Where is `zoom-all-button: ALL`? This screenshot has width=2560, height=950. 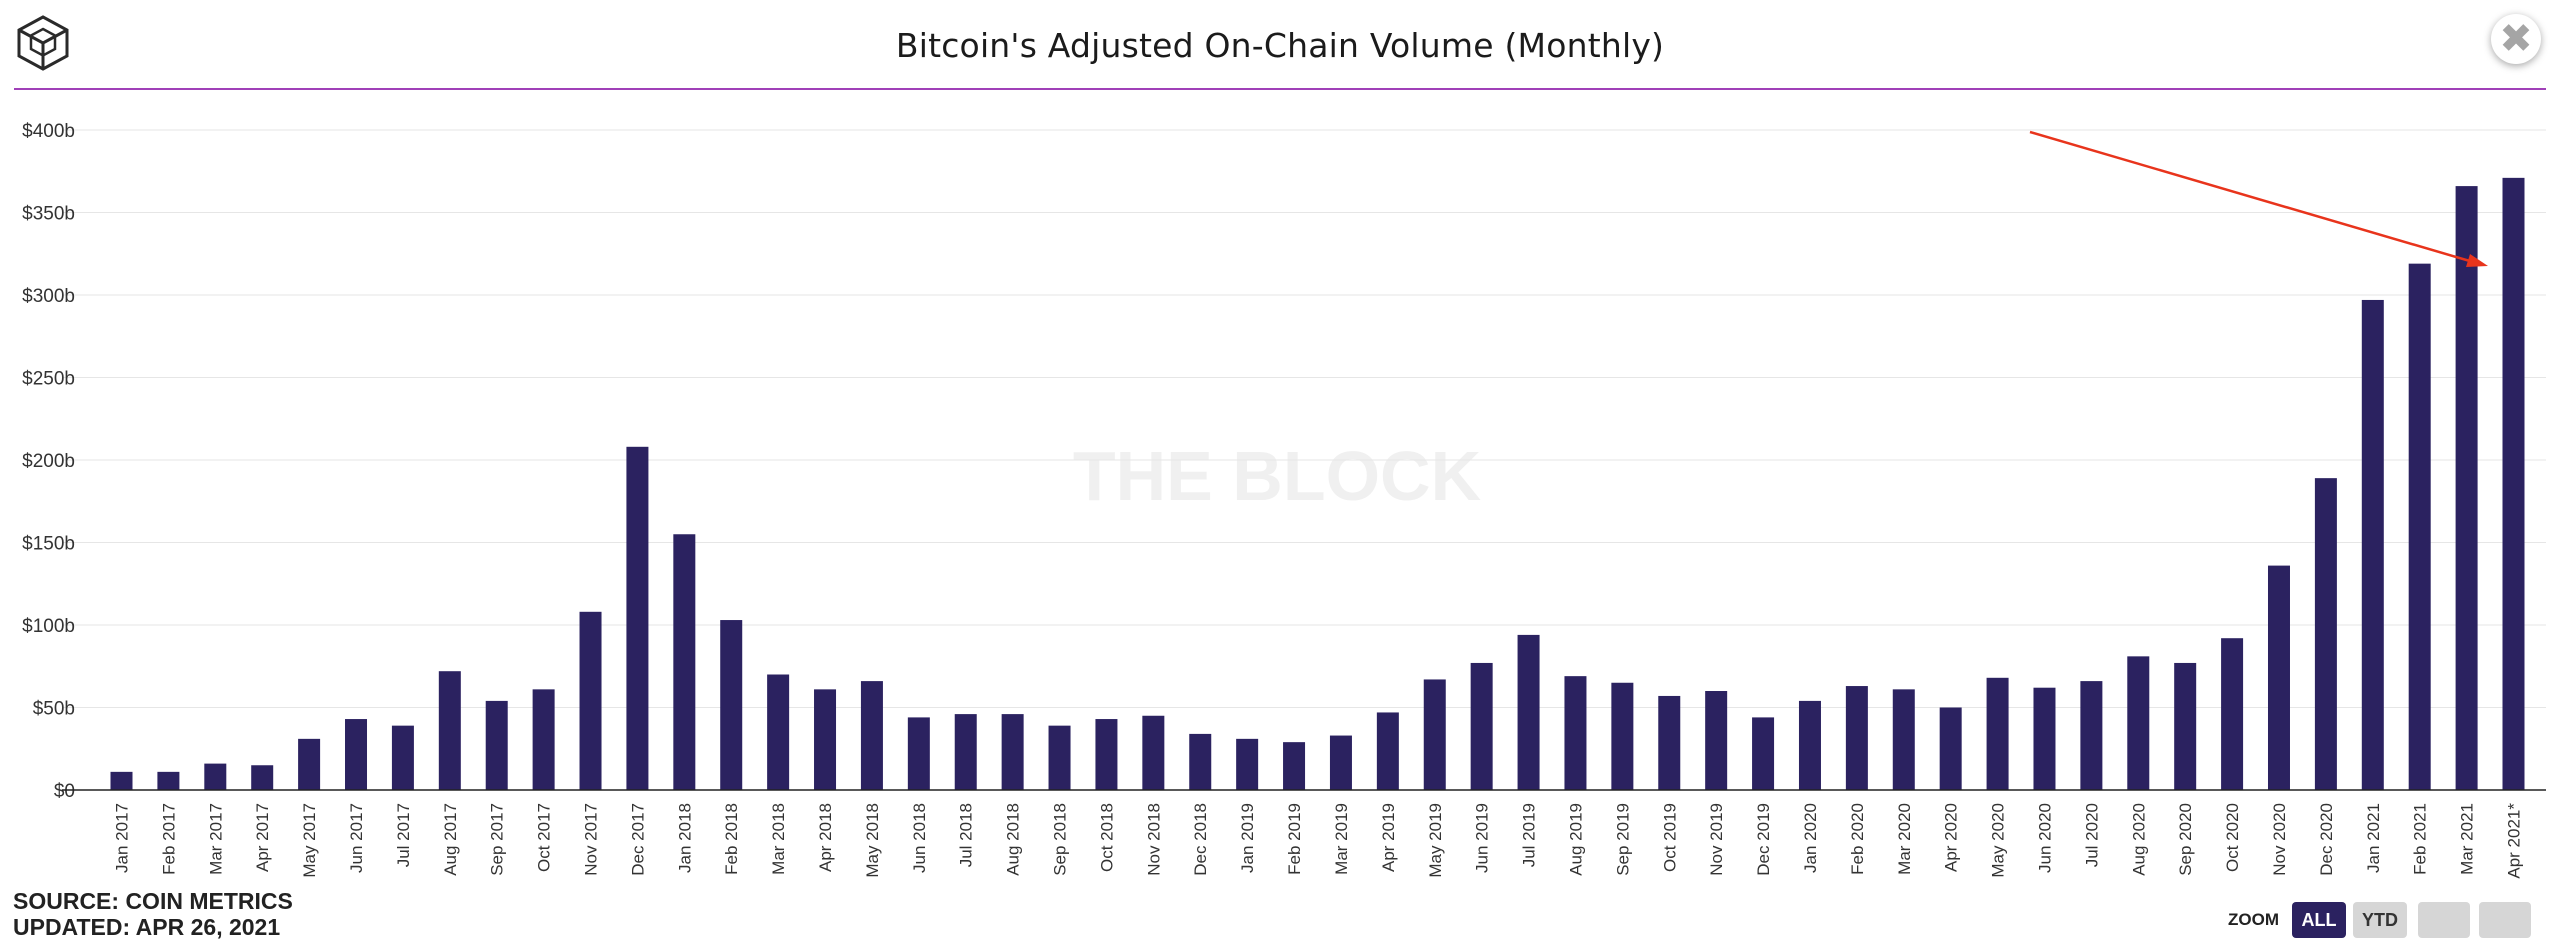 zoom-all-button: ALL is located at coordinates (2319, 920).